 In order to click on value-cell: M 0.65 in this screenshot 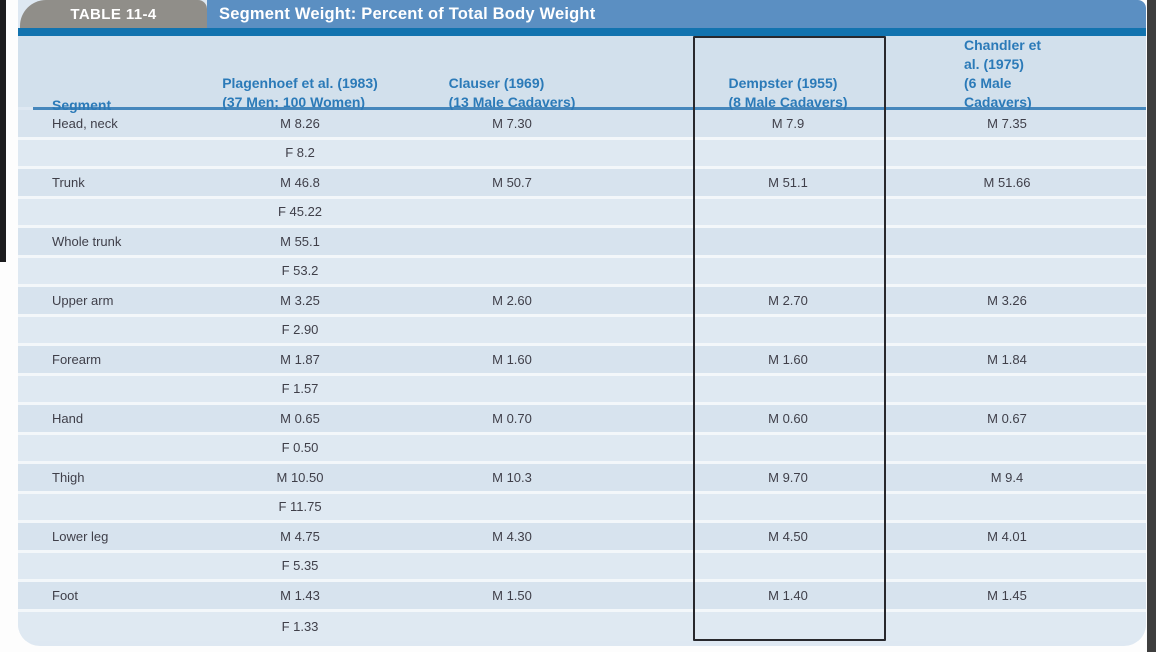, I will do `click(300, 418)`.